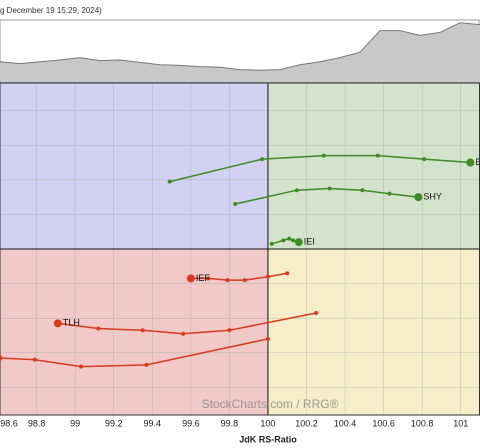  Describe the element at coordinates (9, 423) in the screenshot. I see `x-tick-label: 98.6` at that location.